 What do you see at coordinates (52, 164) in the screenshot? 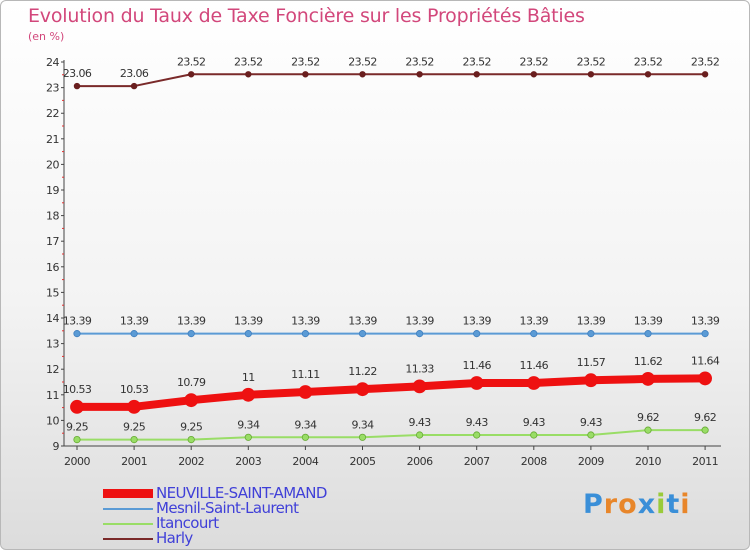
I see `y-tick-label: 20` at bounding box center [52, 164].